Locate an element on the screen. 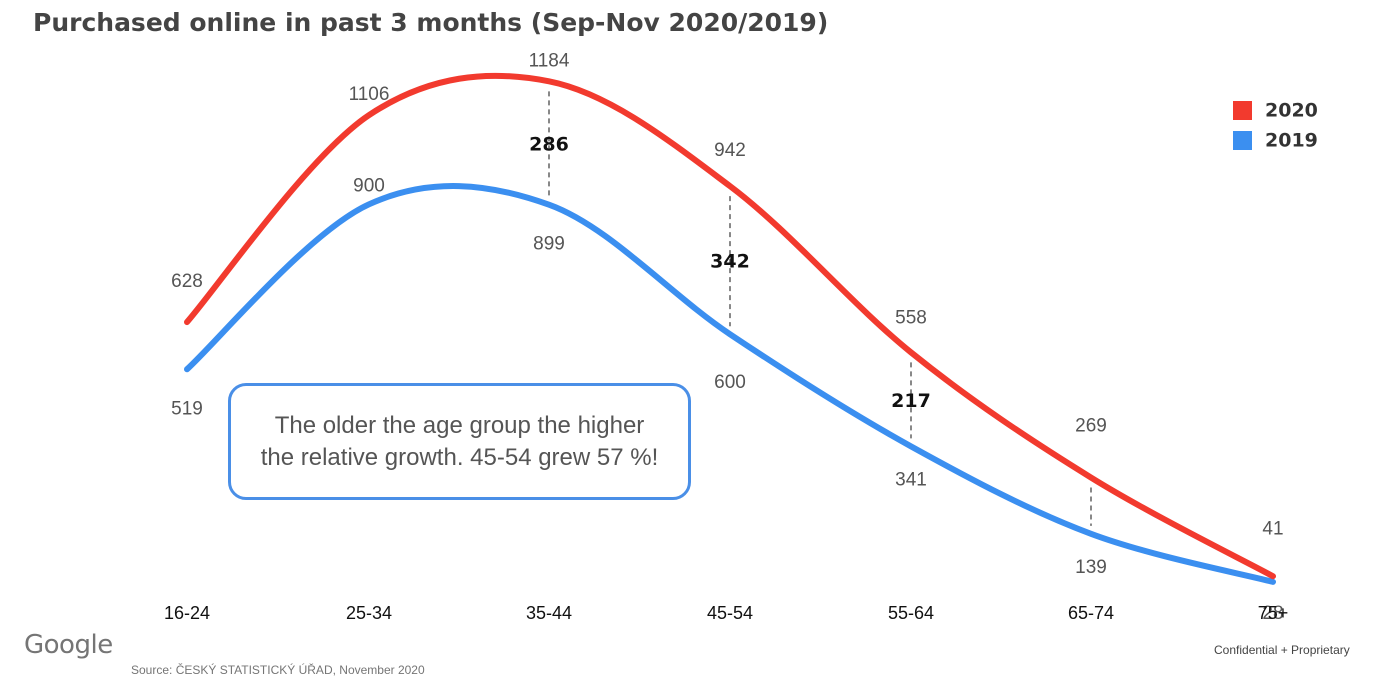 This screenshot has width=1385, height=683. x-axis: 16-24 25-34 35-44 45-54 55-64 65-74 75+ is located at coordinates (726, 613).